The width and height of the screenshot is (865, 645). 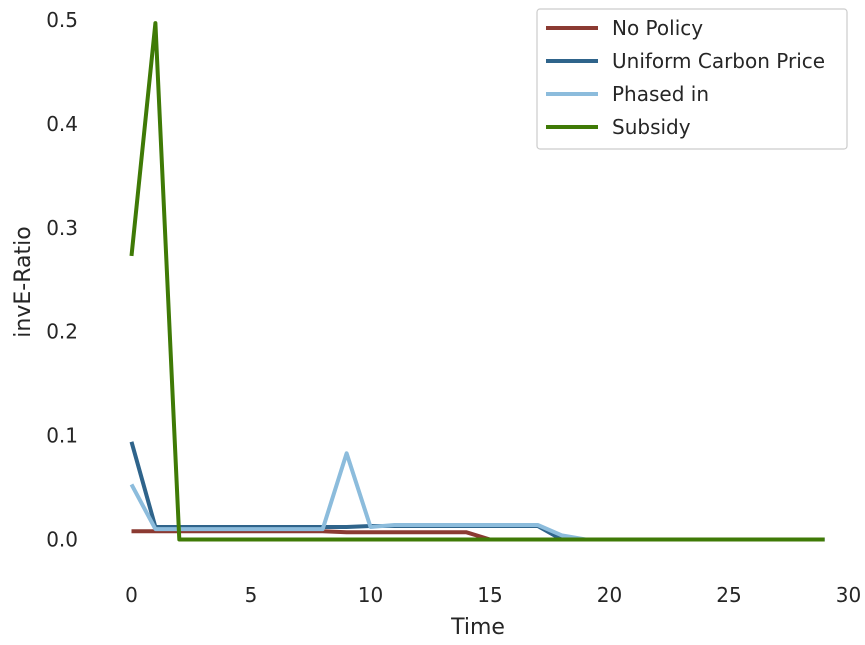 I want to click on legend-item: No Policy, so click(x=624, y=28).